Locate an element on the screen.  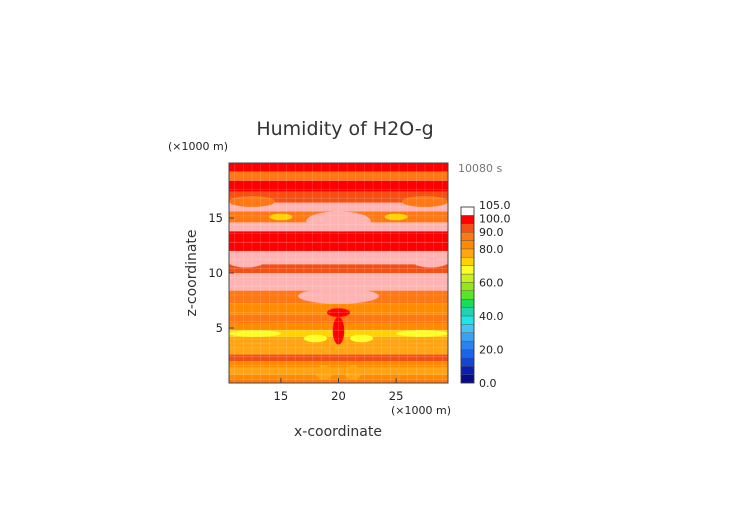
colorbar-tick-label: 40.0 is located at coordinates (491, 316).